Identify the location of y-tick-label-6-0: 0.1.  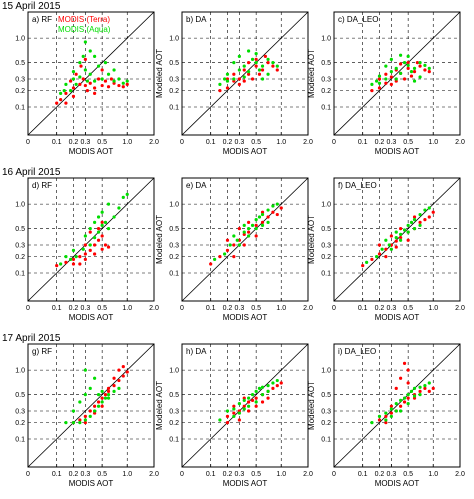
(326, 273).